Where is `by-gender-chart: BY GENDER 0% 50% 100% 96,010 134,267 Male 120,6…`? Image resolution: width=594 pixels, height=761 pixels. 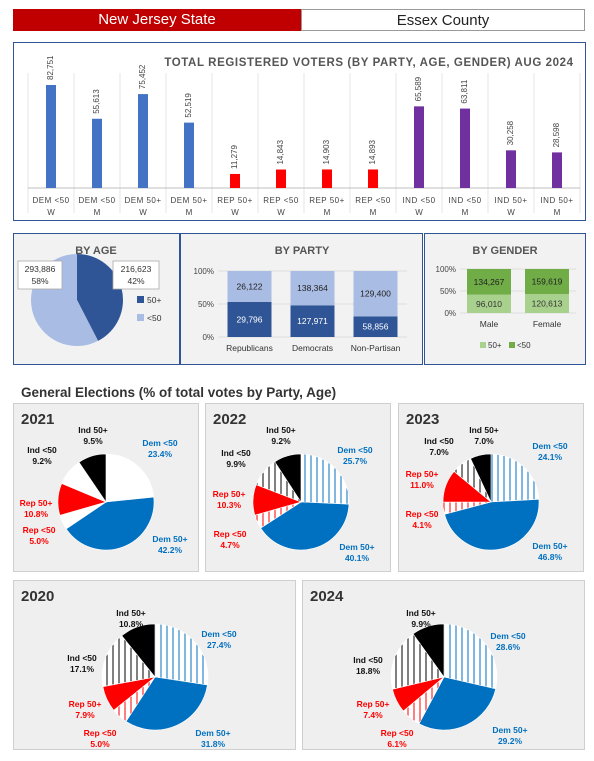
by-gender-chart: BY GENDER 0% 50% 100% 96,010 134,267 Male 120,6… is located at coordinates (506, 297).